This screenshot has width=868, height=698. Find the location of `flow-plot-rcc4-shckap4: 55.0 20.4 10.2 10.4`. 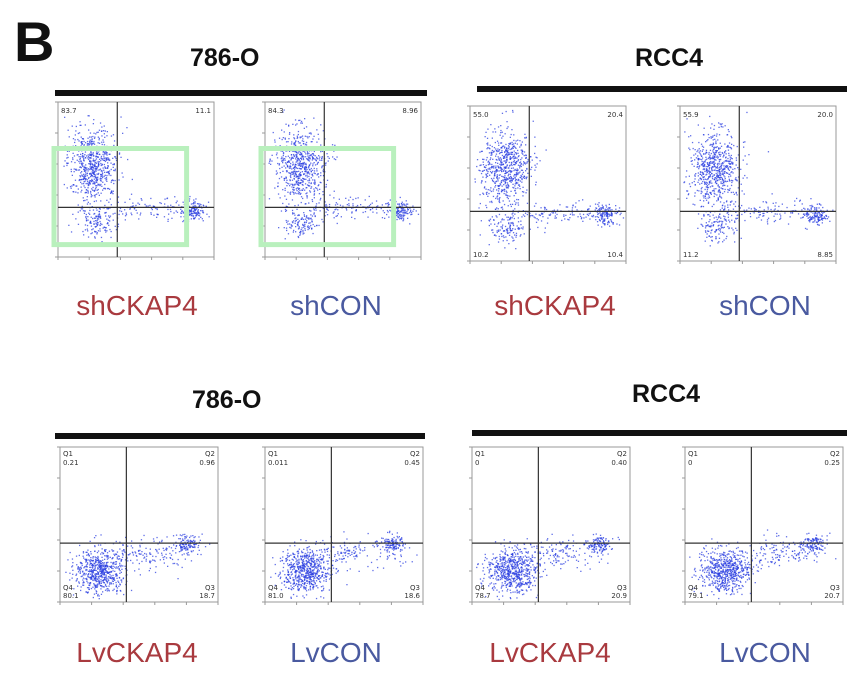

flow-plot-rcc4-shckap4: 55.0 20.4 10.2 10.4 is located at coordinates (540, 189).